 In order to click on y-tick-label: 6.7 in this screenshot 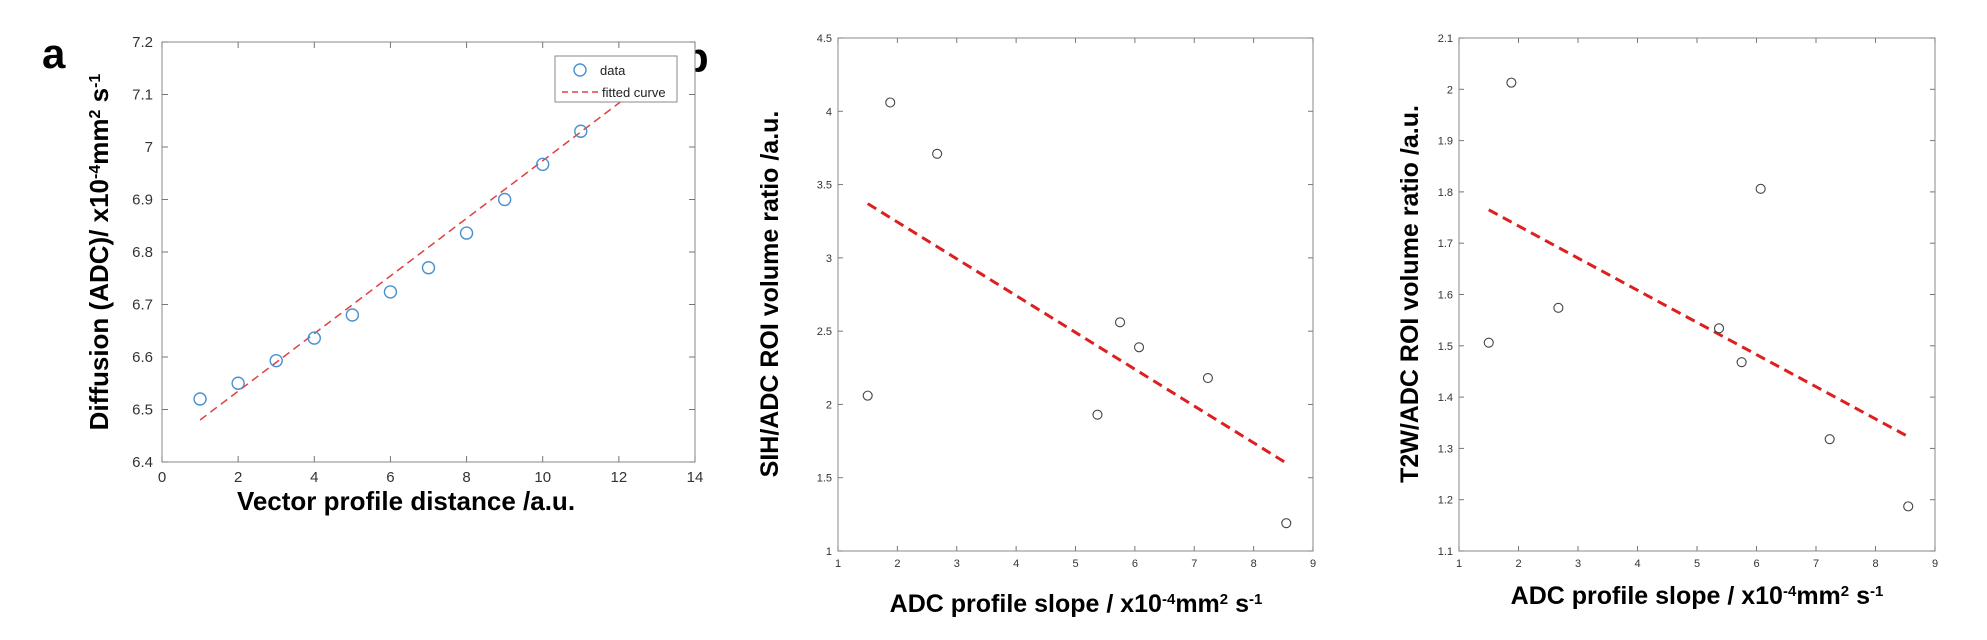, I will do `click(142, 305)`.